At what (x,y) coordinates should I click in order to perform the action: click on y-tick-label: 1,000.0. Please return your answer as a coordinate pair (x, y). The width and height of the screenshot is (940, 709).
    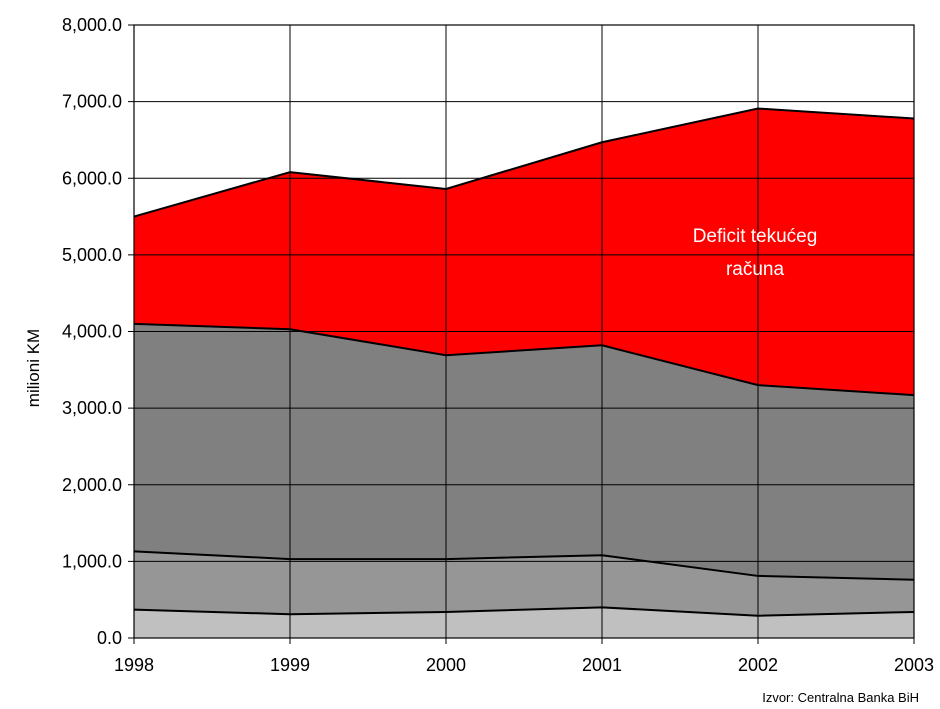
    Looking at the image, I should click on (92, 561).